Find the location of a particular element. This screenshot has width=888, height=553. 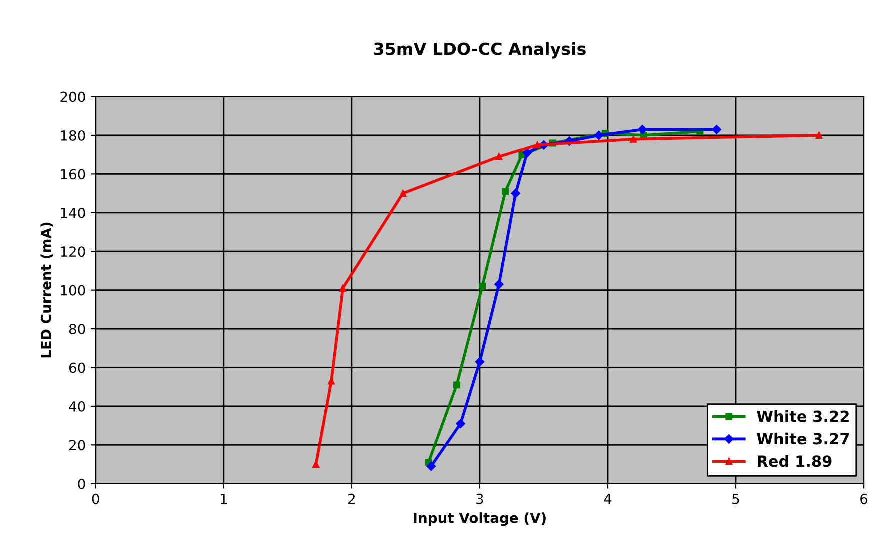

x-tick-label: 2 is located at coordinates (351, 499).